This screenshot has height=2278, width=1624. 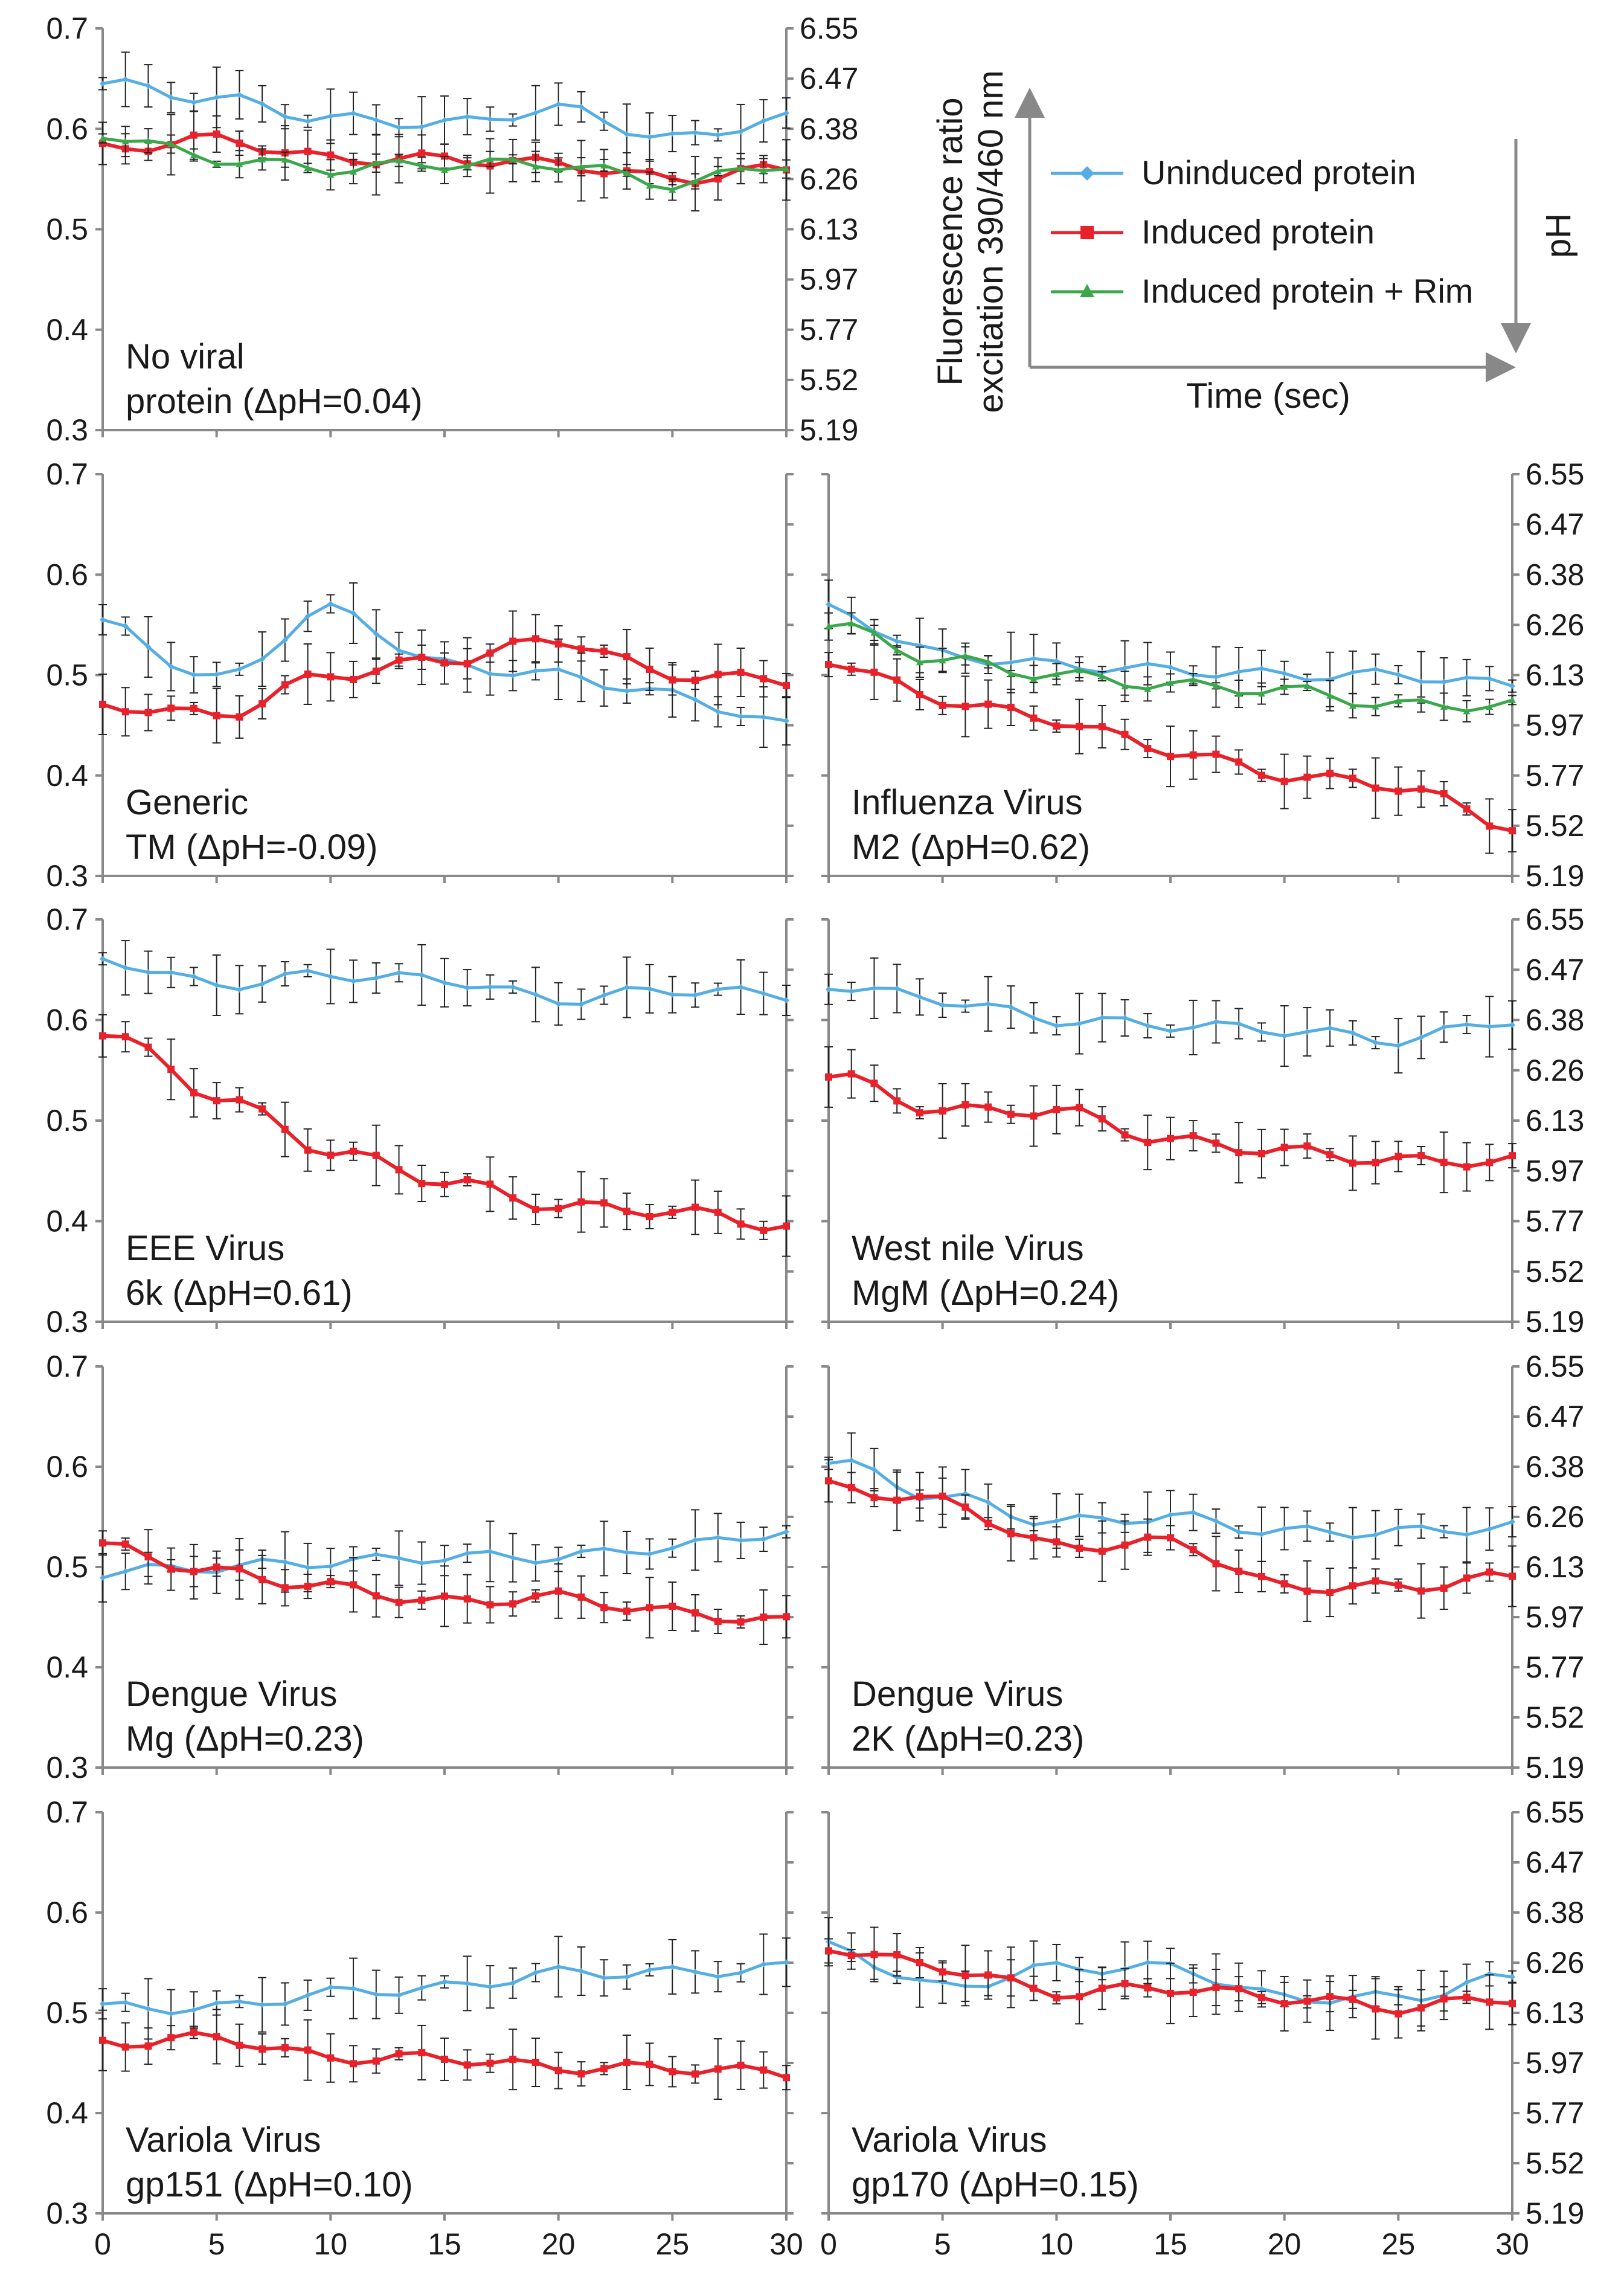 I want to click on panel-label-line2: Mg (ΔpH=0.23), so click(x=245, y=1738).